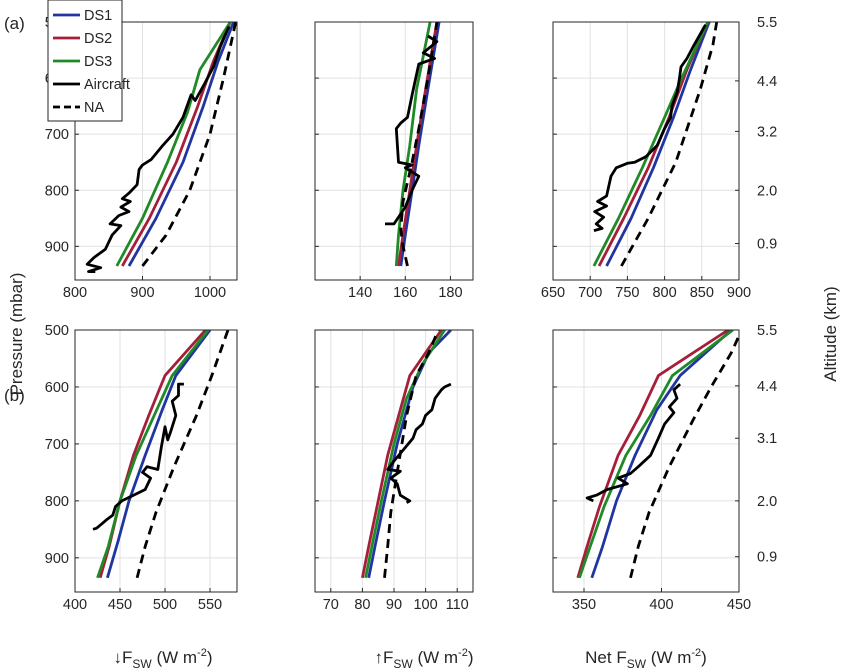 Image resolution: width=850 pixels, height=669 pixels. I want to click on panel-a-net: 650 700 750 800 850 900 5.5 4.4 3.2 2.0 0.9, so click(659, 158).